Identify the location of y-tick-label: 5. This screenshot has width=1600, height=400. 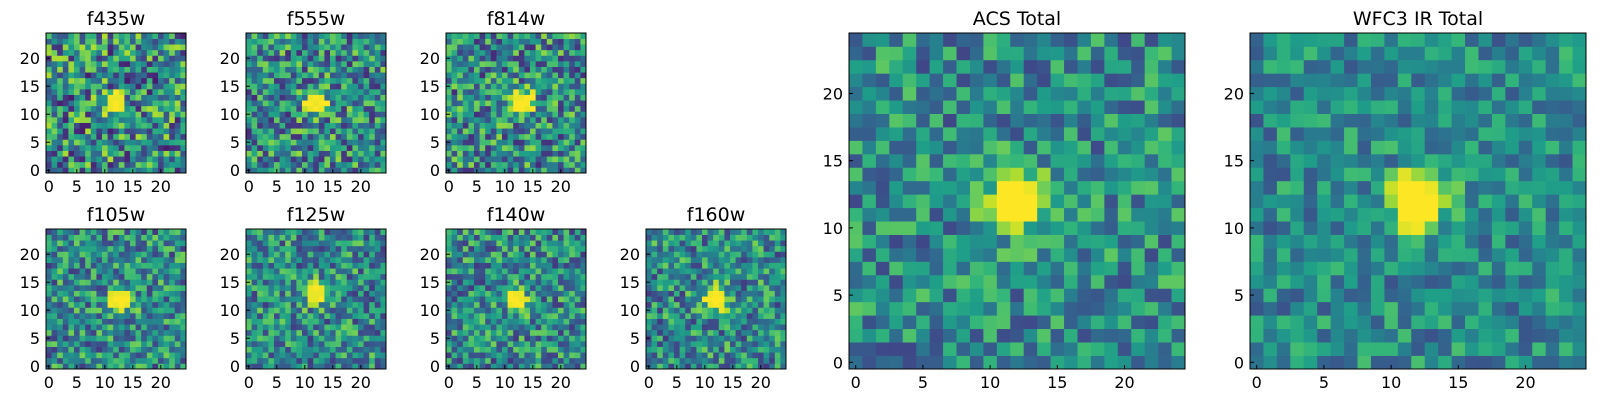
(35, 142).